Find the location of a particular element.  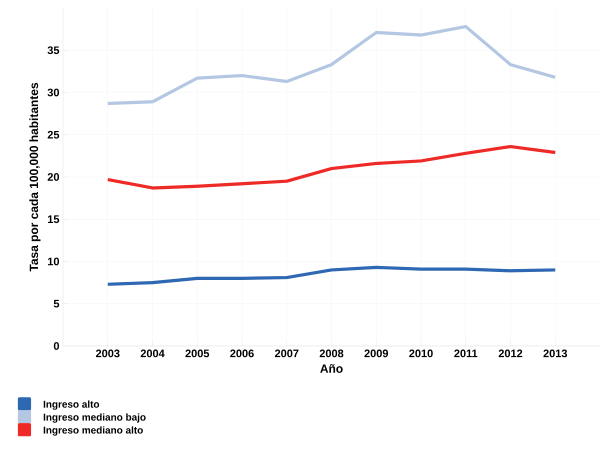

y-tick-label: 5 is located at coordinates (57, 304).